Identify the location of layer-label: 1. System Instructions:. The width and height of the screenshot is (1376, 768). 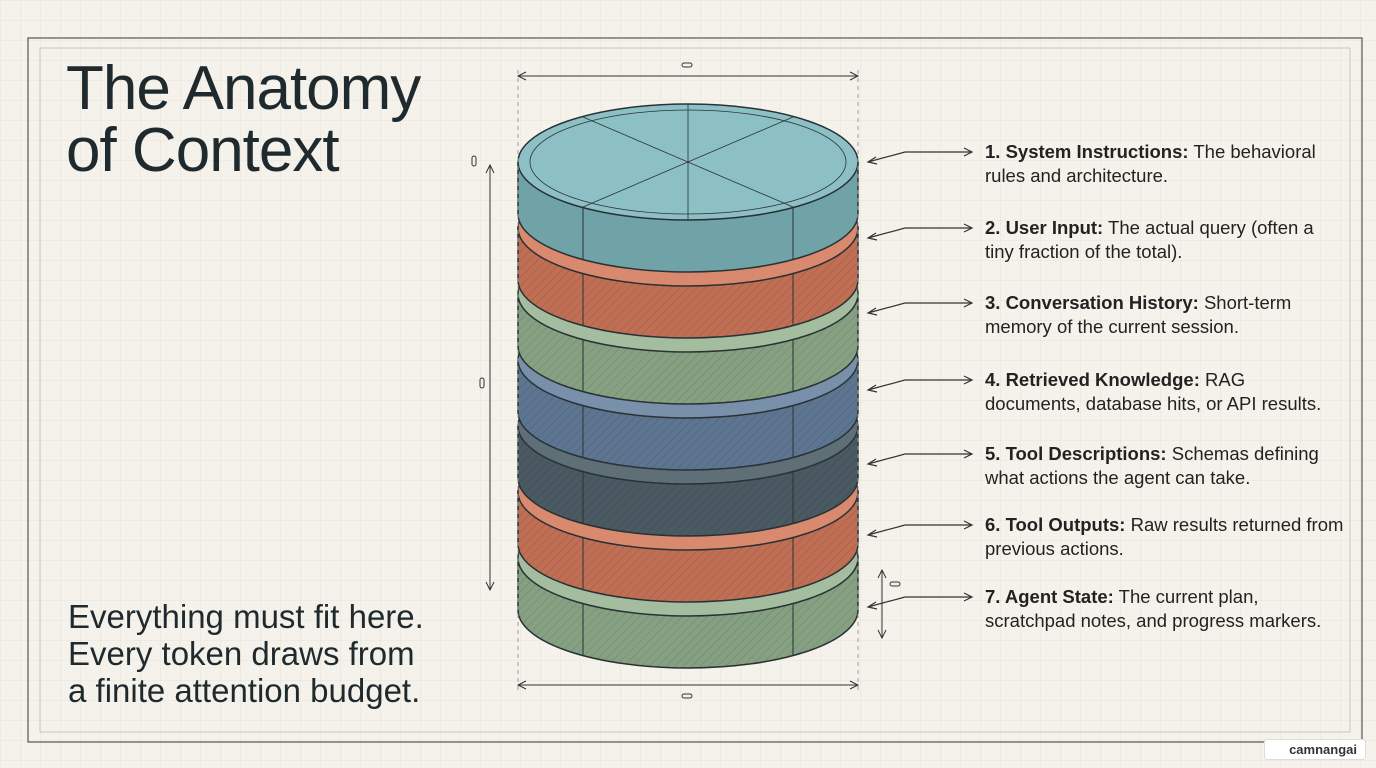
(1087, 151).